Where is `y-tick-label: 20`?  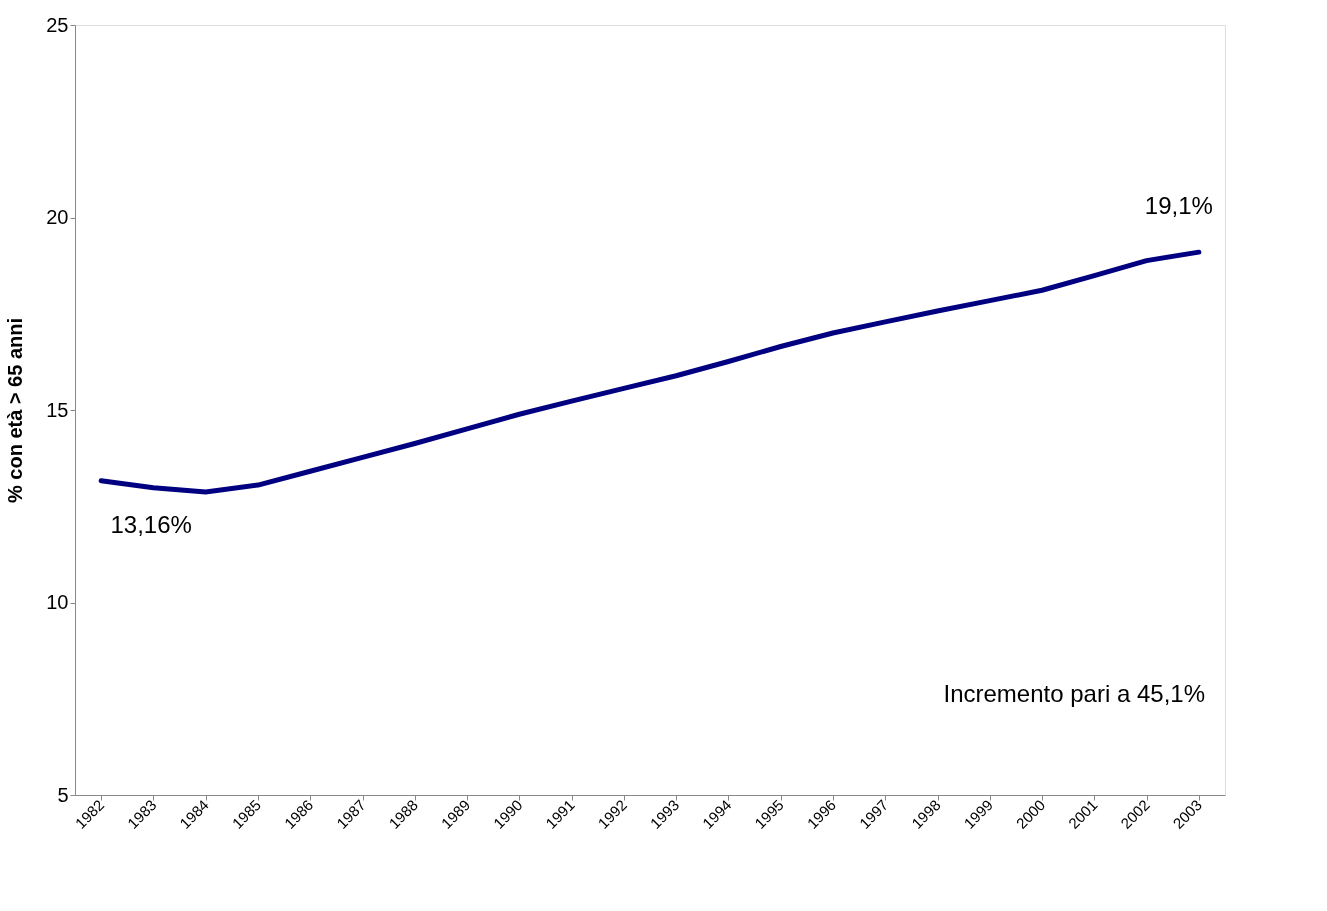
y-tick-label: 20 is located at coordinates (57, 217).